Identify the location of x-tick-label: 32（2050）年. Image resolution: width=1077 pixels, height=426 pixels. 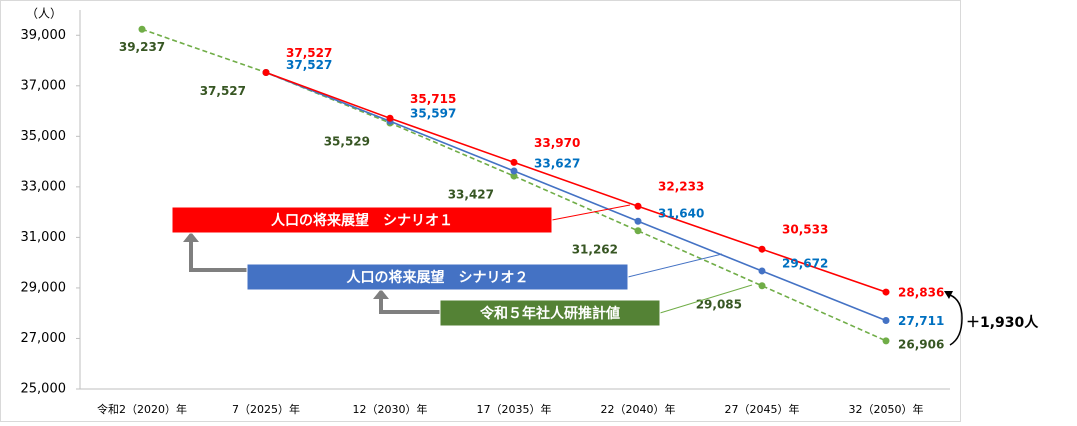
(886, 409).